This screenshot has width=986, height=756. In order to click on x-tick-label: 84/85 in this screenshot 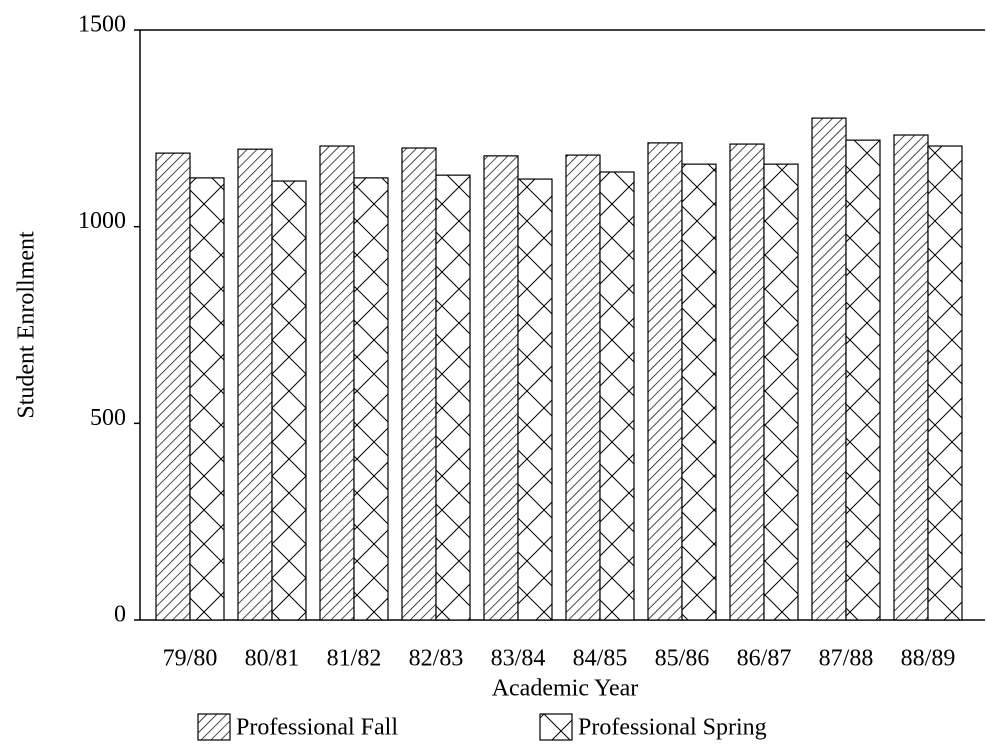, I will do `click(600, 659)`.